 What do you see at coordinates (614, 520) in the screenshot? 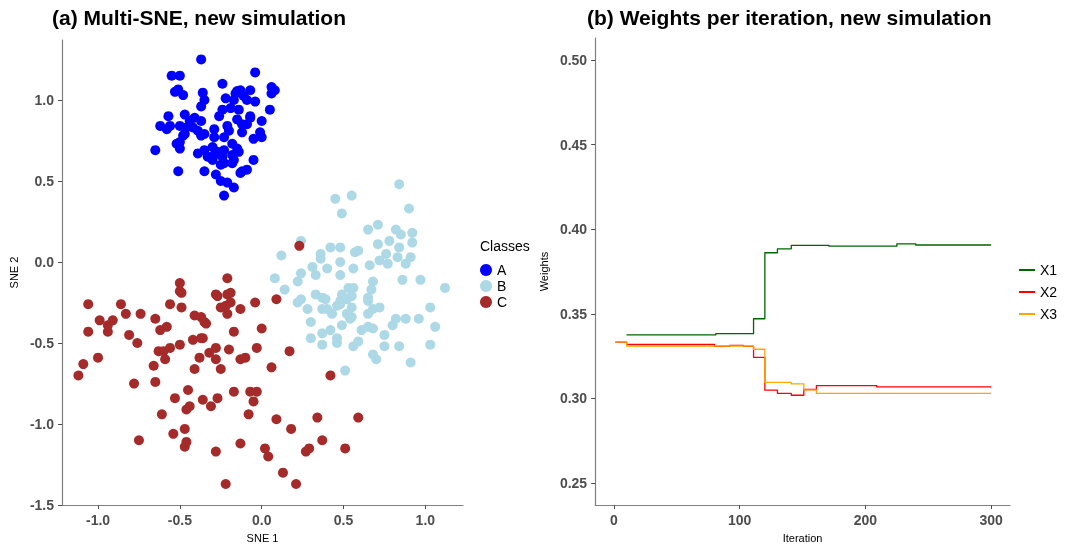
I see `x-tick-label: 0` at bounding box center [614, 520].